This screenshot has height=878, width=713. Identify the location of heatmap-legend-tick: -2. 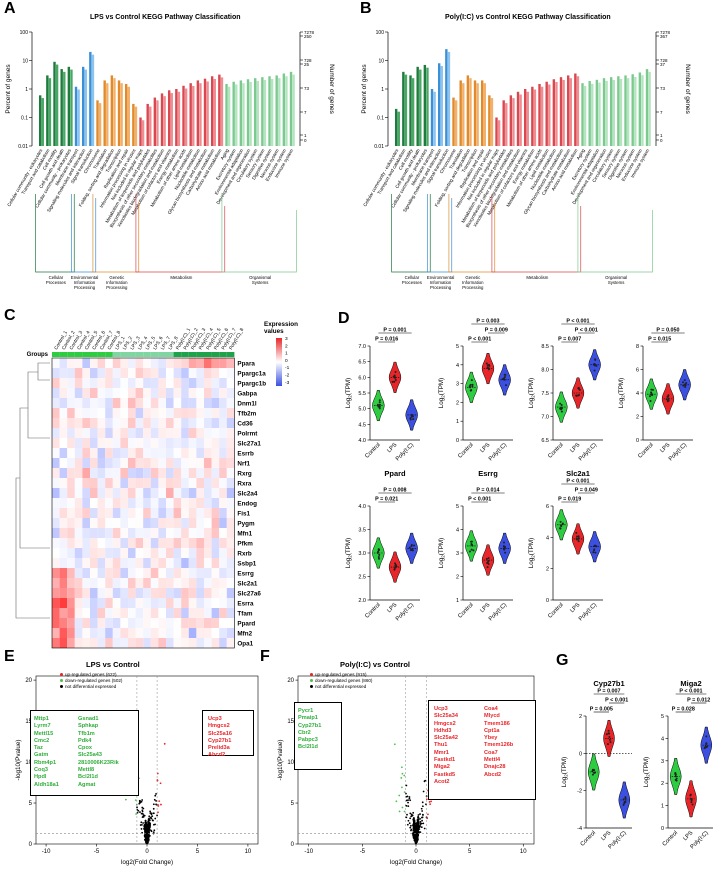
(287, 376).